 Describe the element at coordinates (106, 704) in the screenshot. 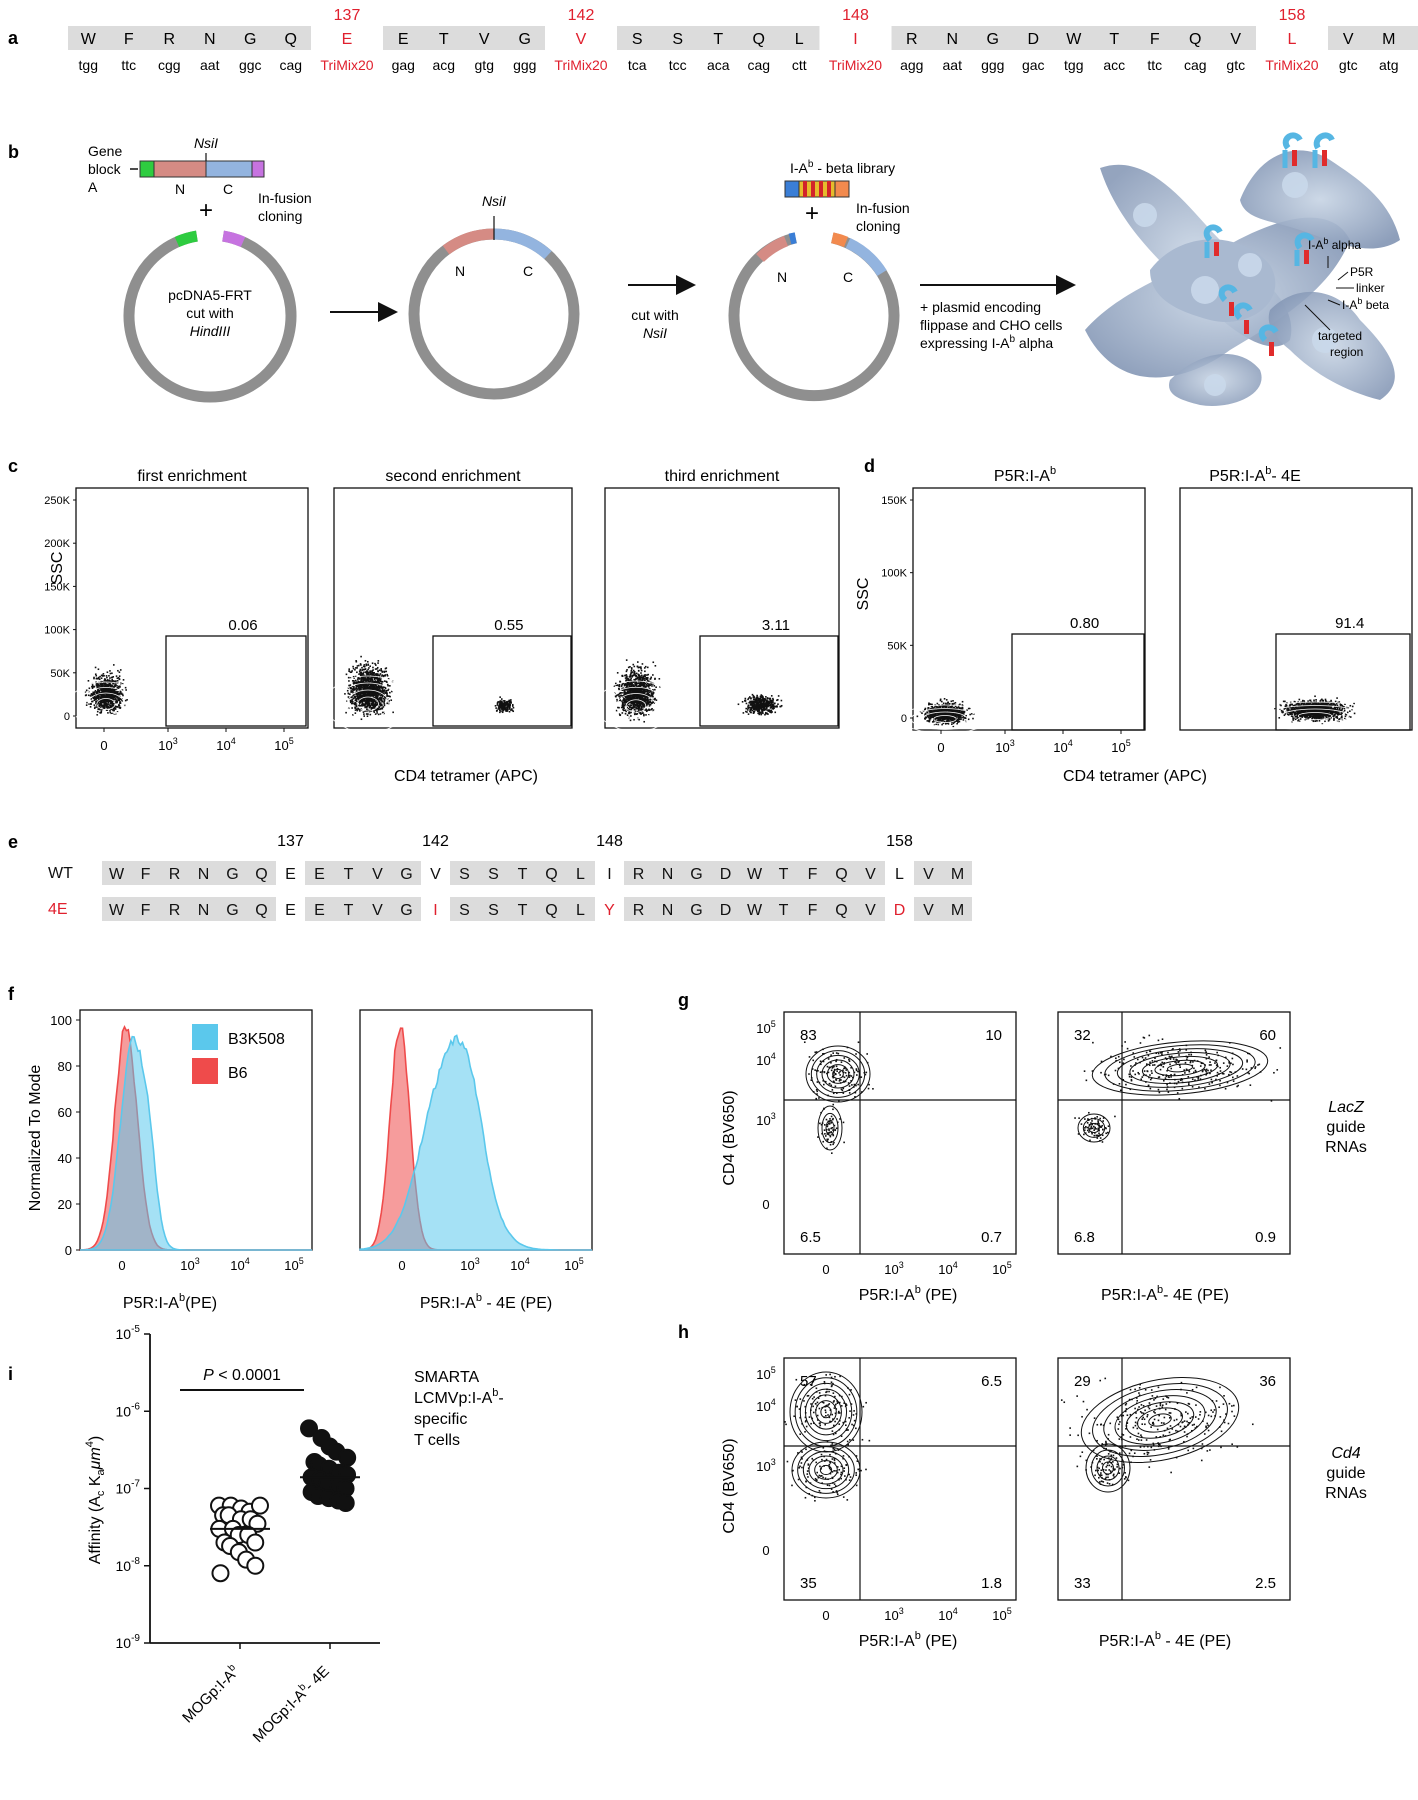

I see `contour-line` at that location.